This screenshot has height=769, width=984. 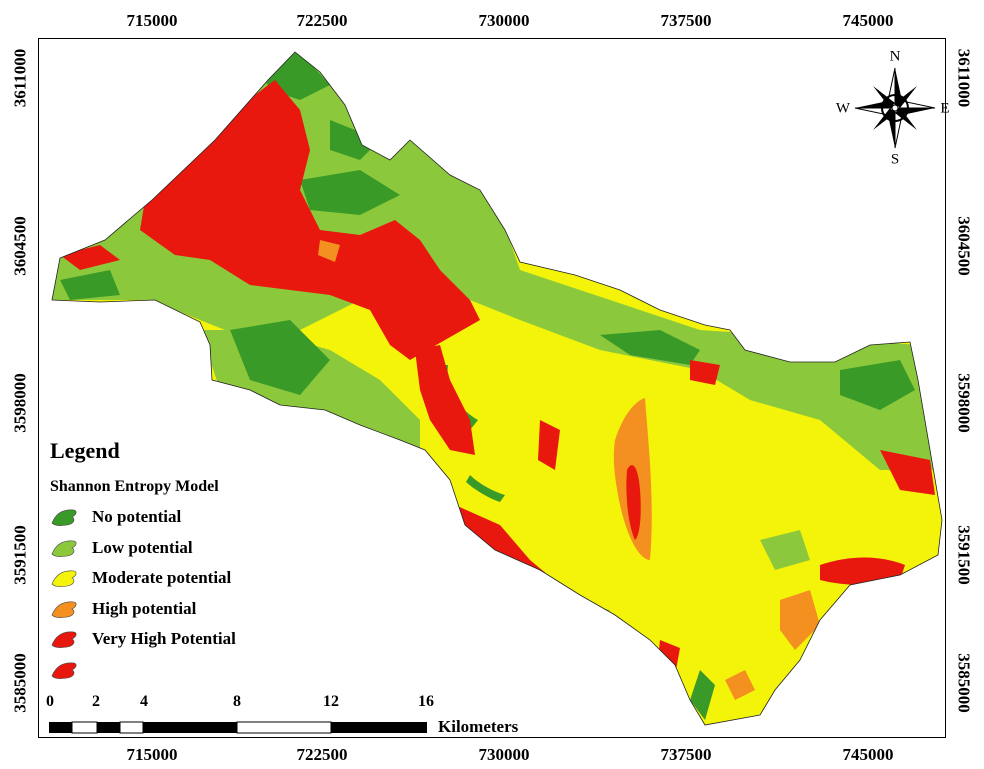 I want to click on compass-letter-s: S, so click(x=895, y=159).